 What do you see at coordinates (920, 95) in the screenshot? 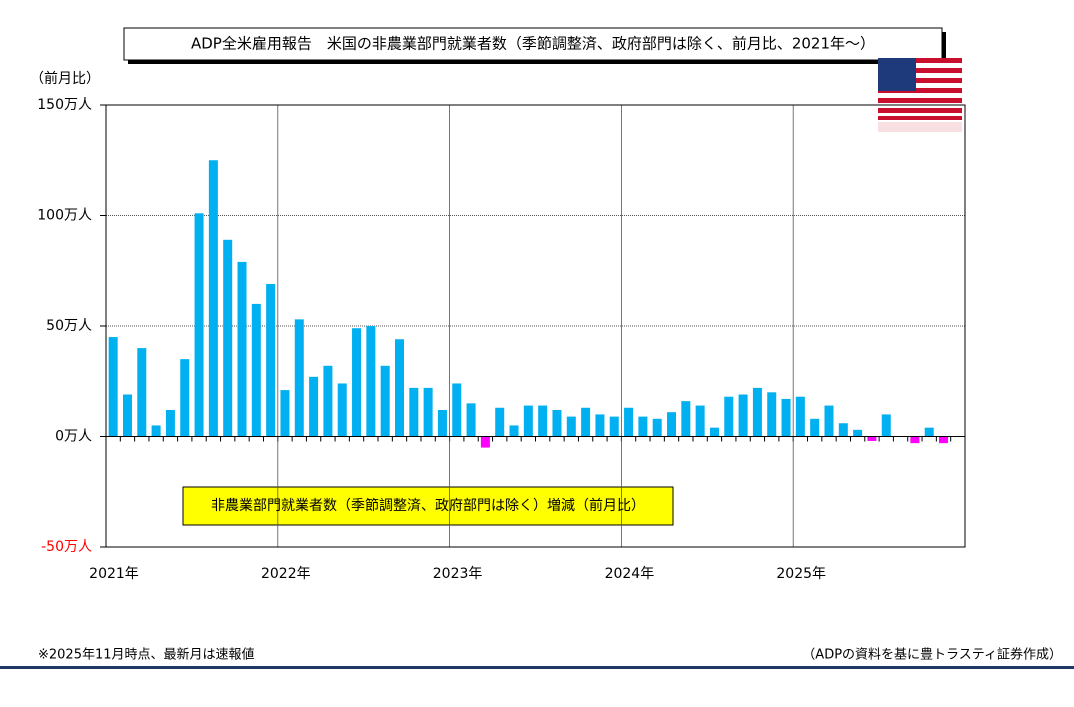
I see `flag` at bounding box center [920, 95].